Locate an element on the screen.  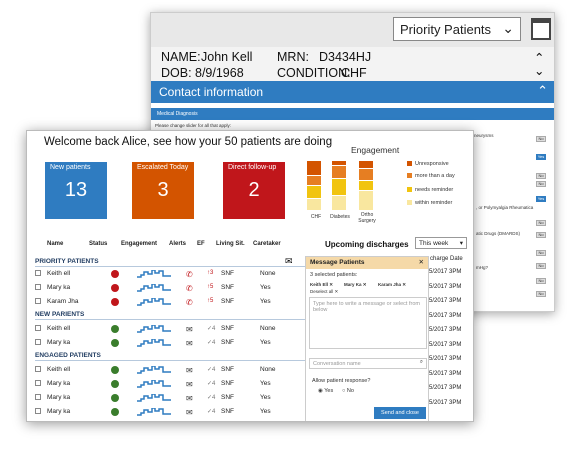
col-caretaker: Caretaker is located at coordinates (267, 244).